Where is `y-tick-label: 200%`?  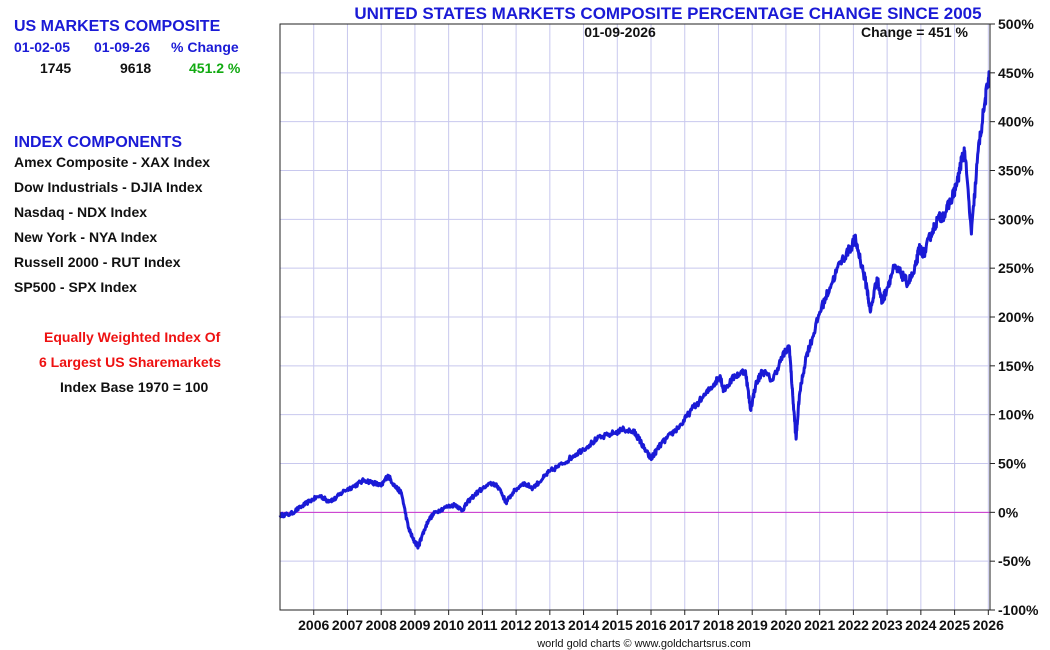
y-tick-label: 200% is located at coordinates (1016, 317).